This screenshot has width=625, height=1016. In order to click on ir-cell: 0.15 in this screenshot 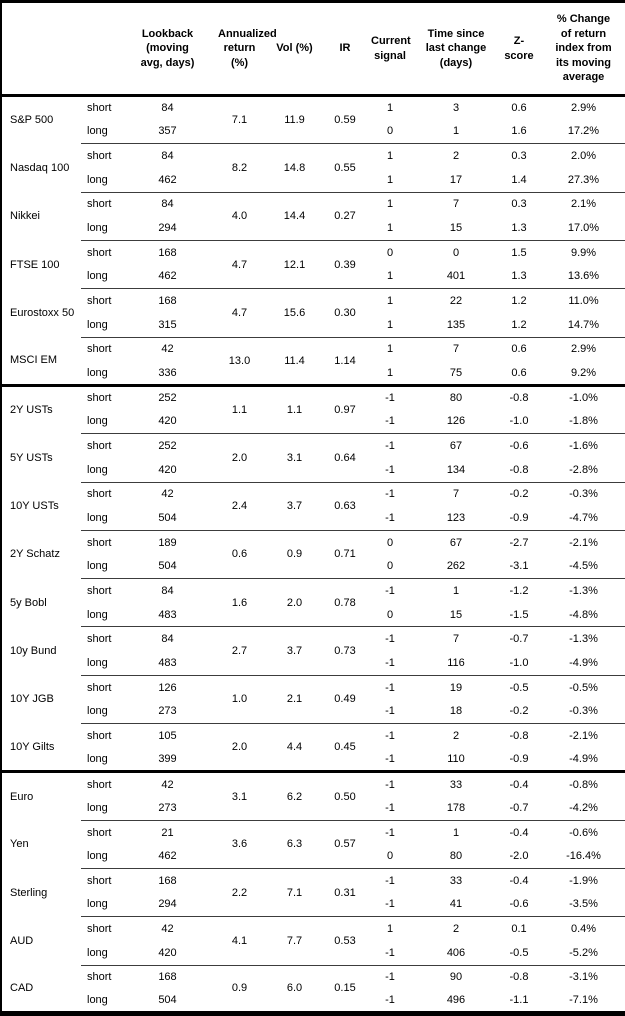, I will do `click(345, 989)`.